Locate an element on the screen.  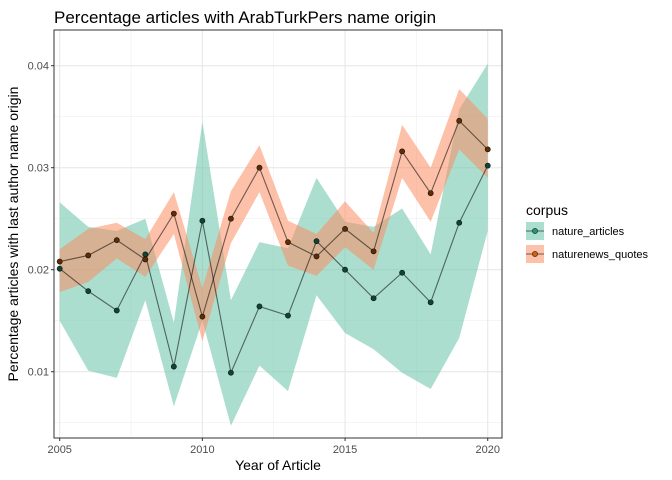
legend: corpus nature_articles naturenews_quotes is located at coordinates (587, 232).